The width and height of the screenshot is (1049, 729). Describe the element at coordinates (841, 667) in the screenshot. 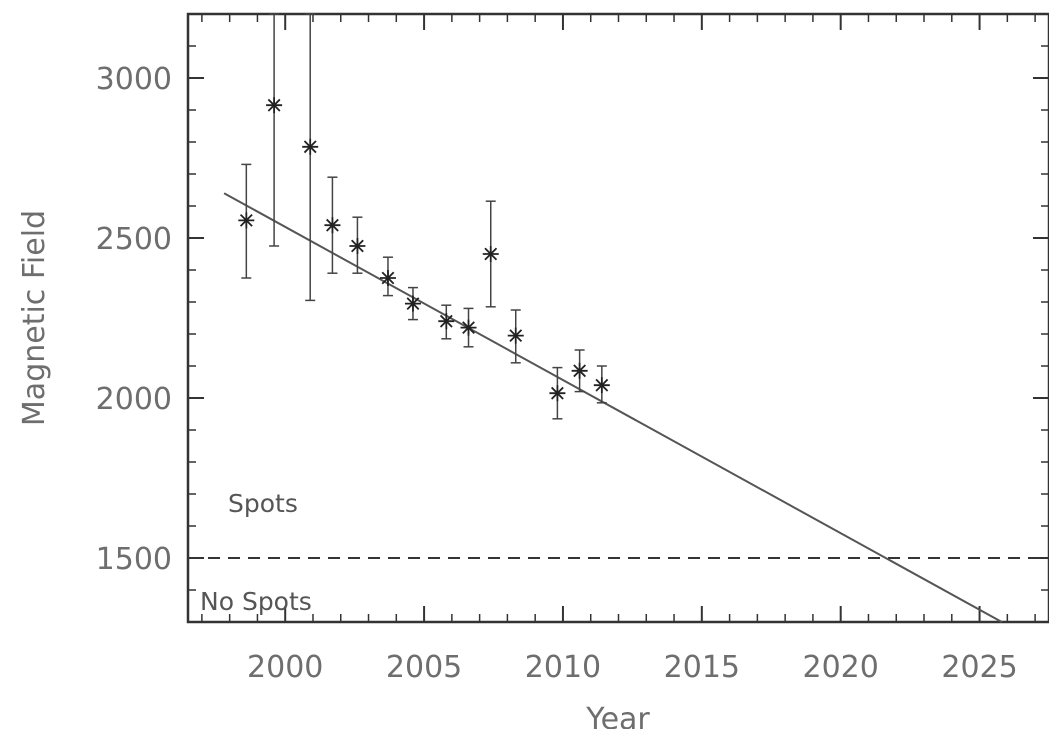

I see `x-tick-label: 2020` at that location.